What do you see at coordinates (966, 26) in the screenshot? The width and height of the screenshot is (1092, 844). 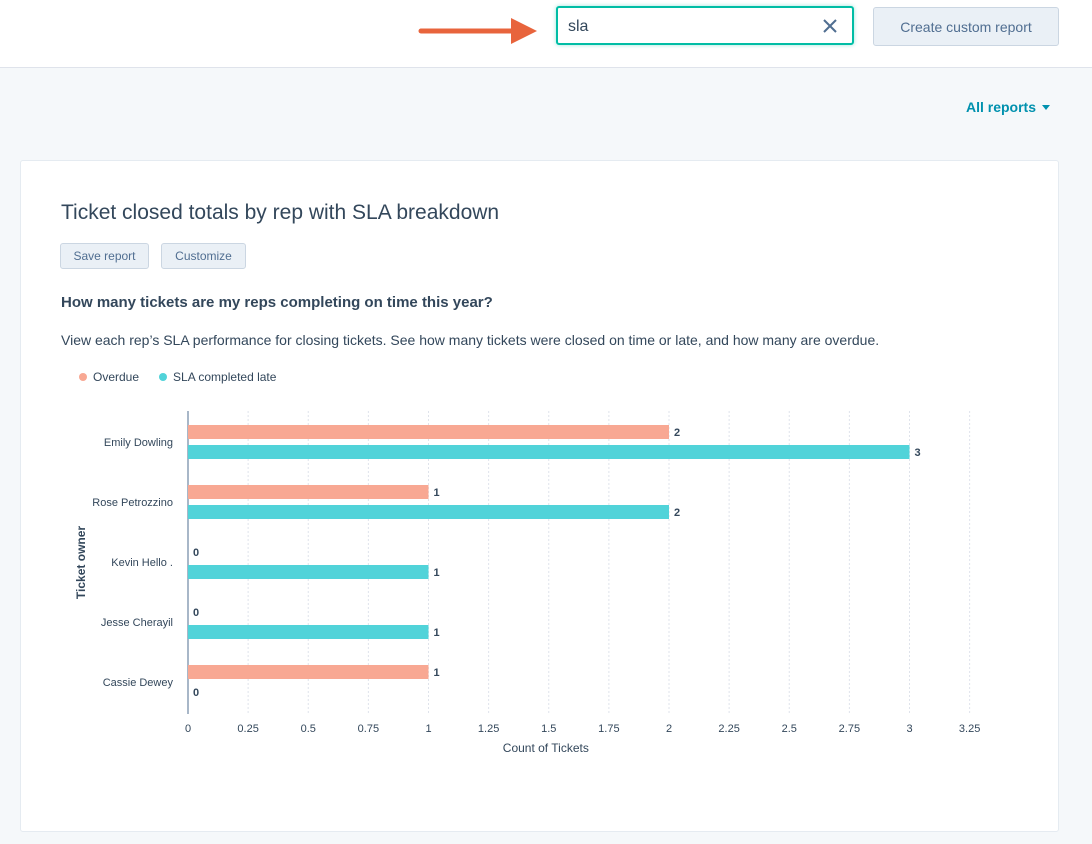 I see `create-custom-report-button: Create custom report` at bounding box center [966, 26].